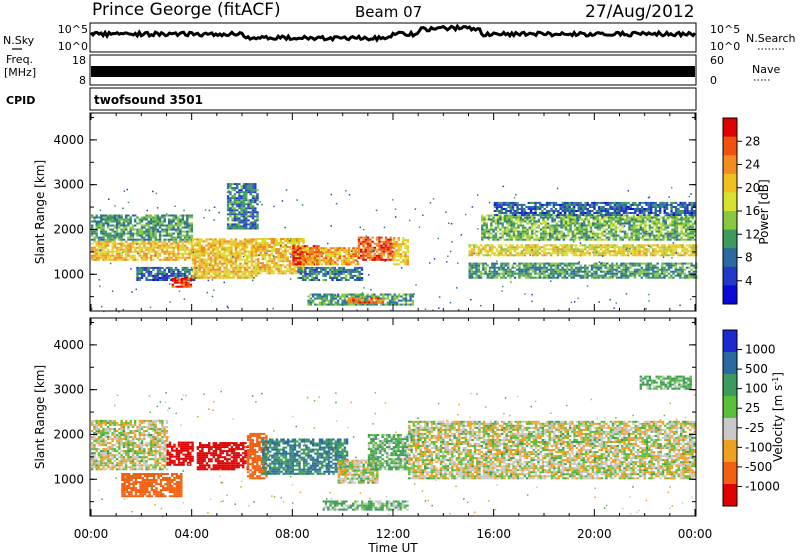 The image size is (800, 554). Describe the element at coordinates (393, 99) in the screenshot. I see `cpid-panel` at that location.